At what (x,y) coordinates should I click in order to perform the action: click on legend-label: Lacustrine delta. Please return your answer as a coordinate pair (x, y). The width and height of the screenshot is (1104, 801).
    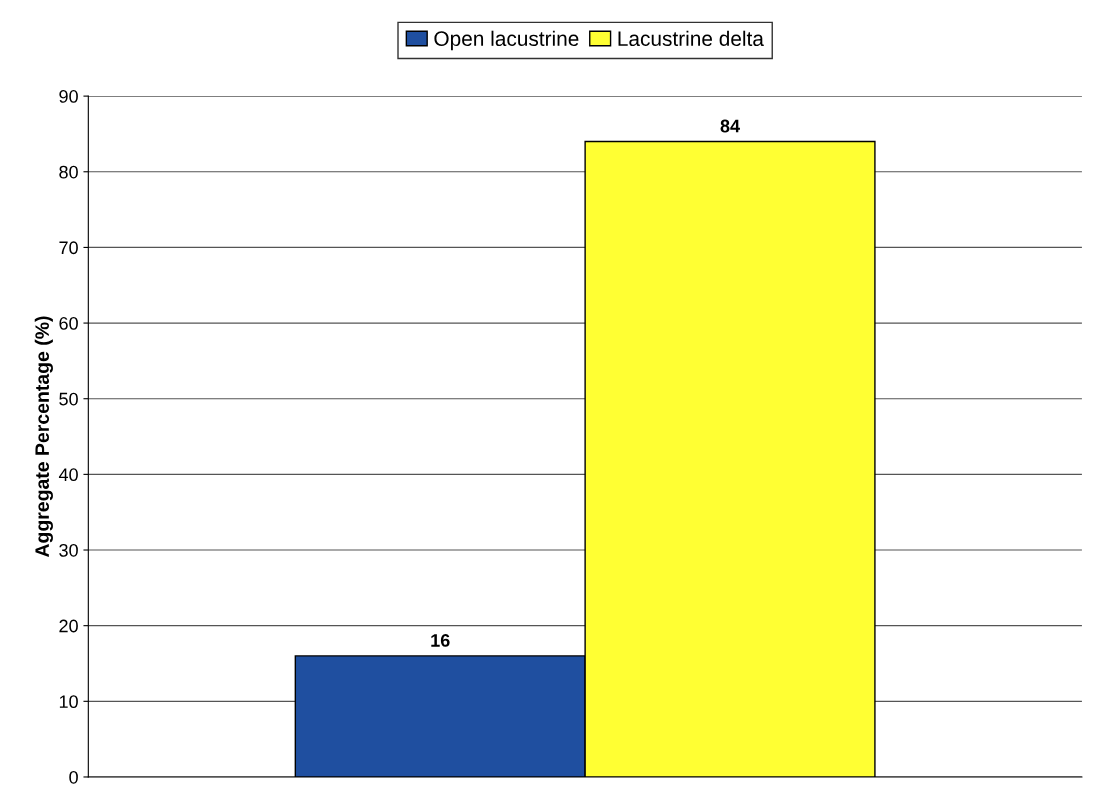
    Looking at the image, I should click on (691, 38).